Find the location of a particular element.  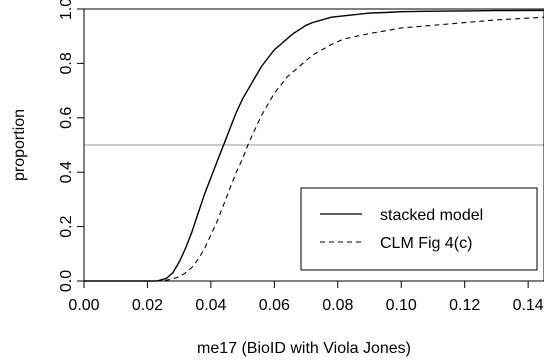

x-tick-label: 0.14 is located at coordinates (528, 305).